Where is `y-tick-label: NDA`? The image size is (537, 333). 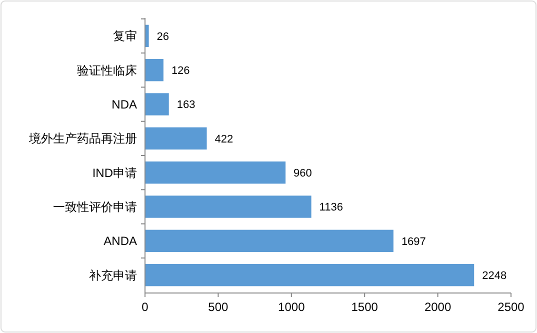 y-tick-label: NDA is located at coordinates (124, 104).